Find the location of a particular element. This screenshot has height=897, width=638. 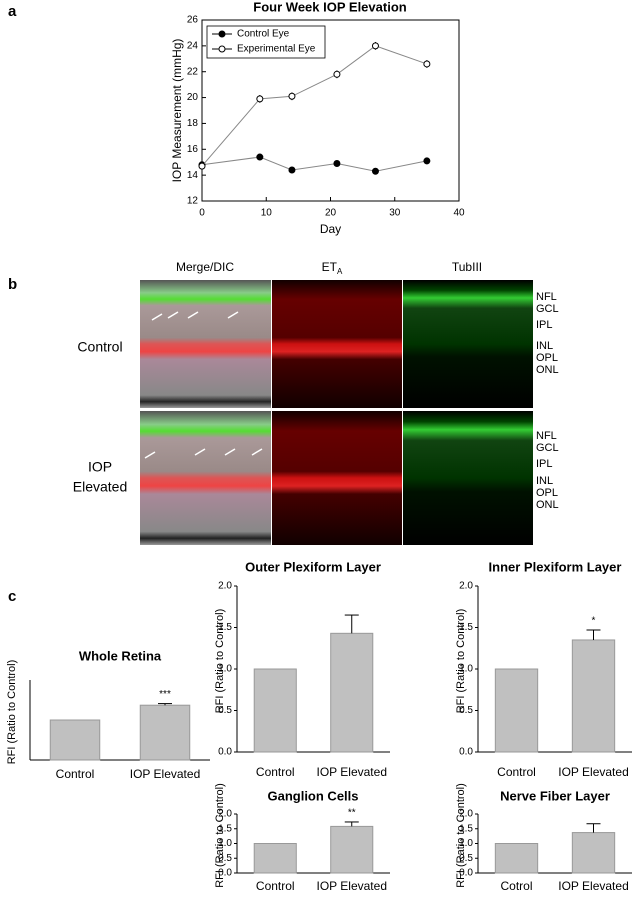

arrows is located at coordinates (203, 385).